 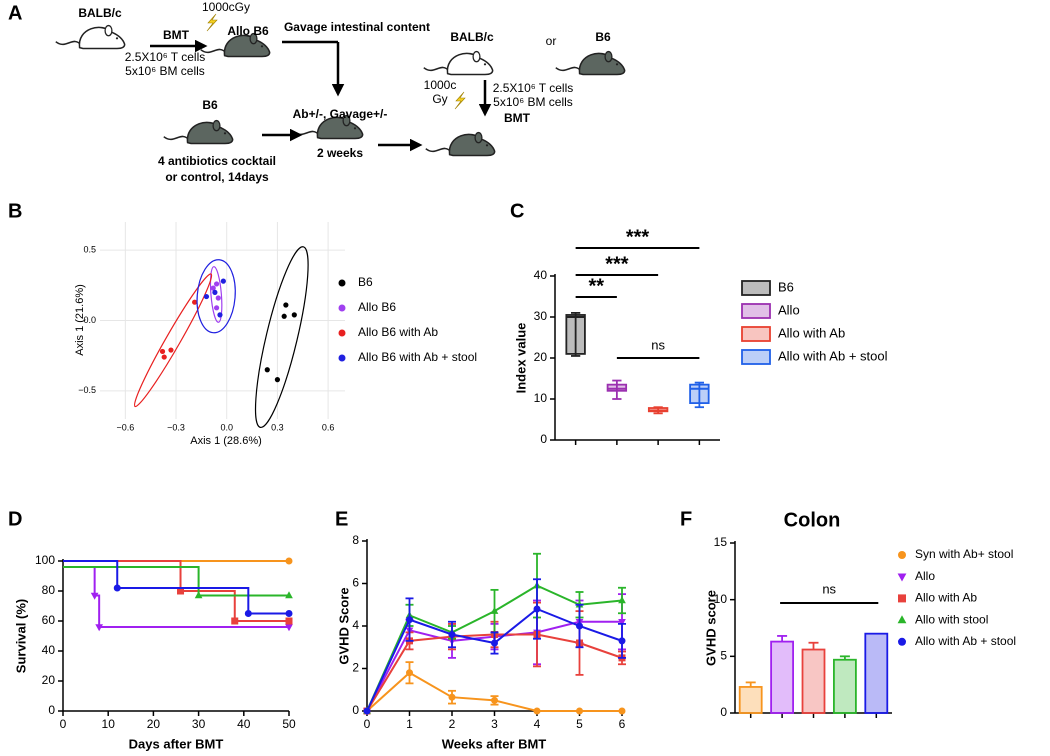 I want to click on diagram-label: 5x10⁶ BM cells, so click(x=533, y=102).